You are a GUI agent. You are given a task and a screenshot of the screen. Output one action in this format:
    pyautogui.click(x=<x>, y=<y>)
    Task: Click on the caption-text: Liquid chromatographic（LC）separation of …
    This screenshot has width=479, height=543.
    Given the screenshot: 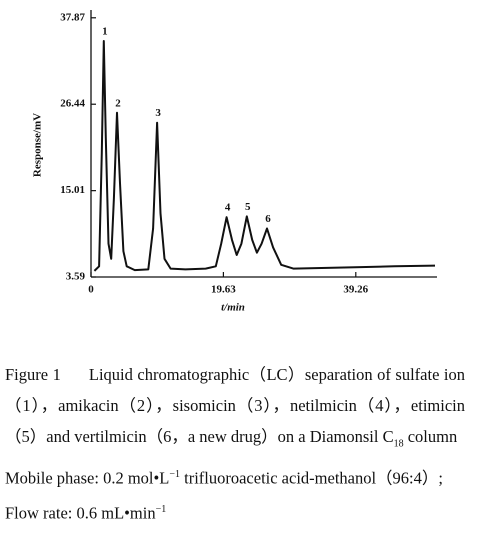 What is the action you would take?
    pyautogui.click(x=235, y=405)
    